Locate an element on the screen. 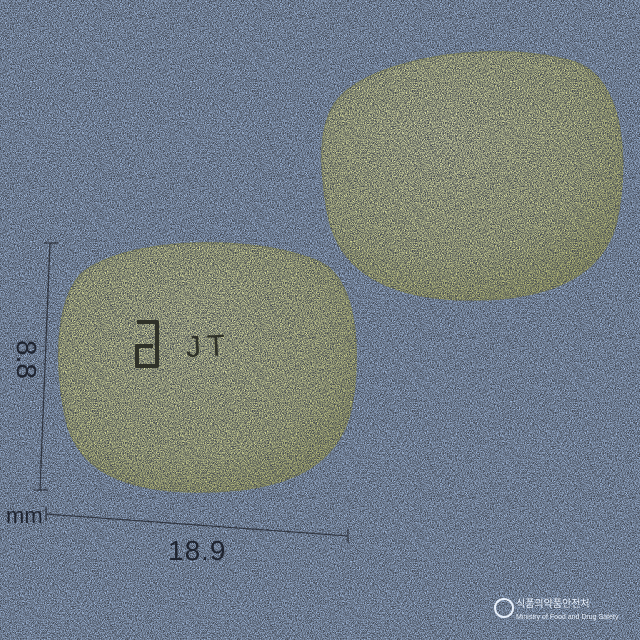 This screenshot has height=640, width=640. pill-imprint-text: JT is located at coordinates (209, 346).